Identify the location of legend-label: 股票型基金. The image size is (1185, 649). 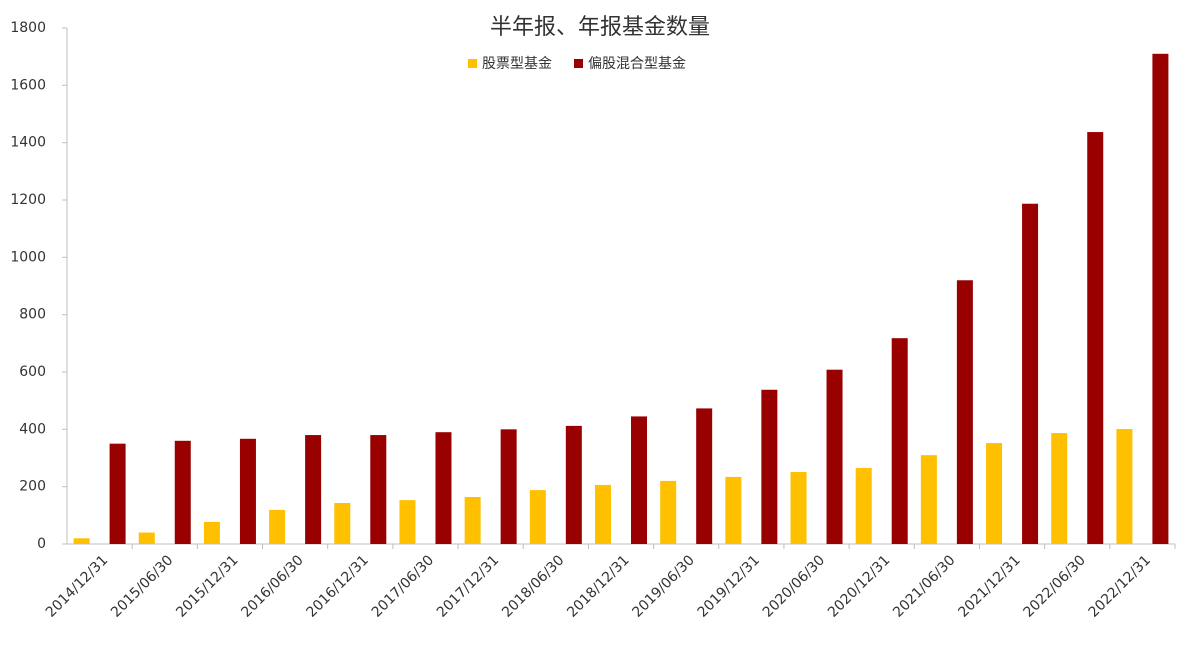
(517, 63).